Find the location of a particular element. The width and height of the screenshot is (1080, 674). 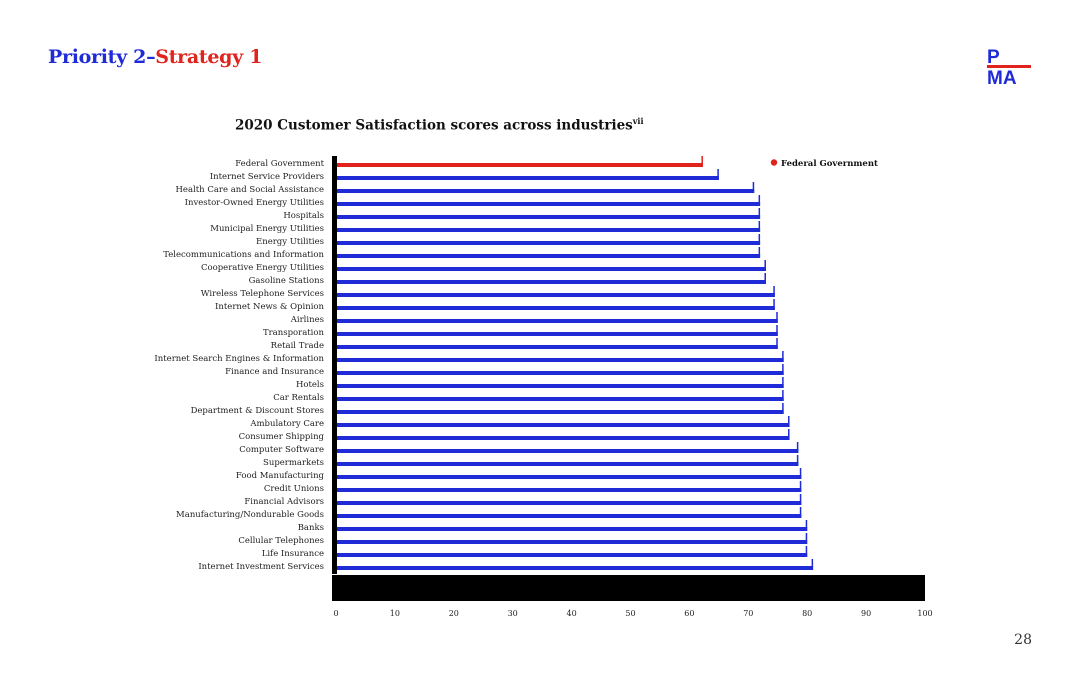

category-label: Internet Search Engines & Information is located at coordinates (239, 359).